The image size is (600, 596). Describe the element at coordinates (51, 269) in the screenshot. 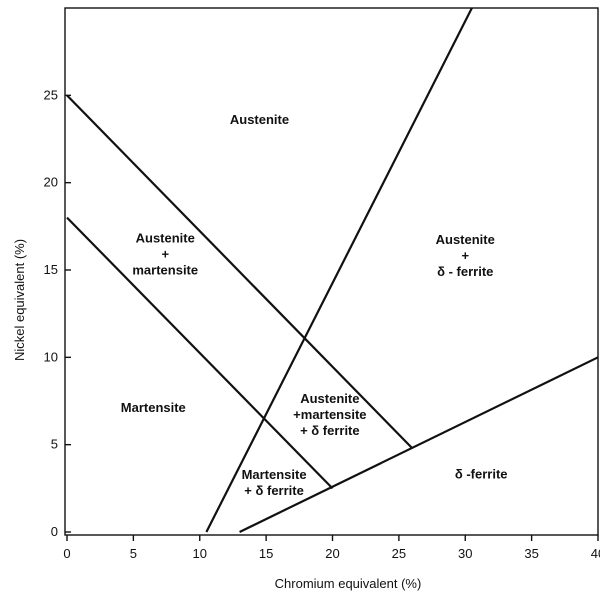

I see `y-tick-label: 15` at that location.